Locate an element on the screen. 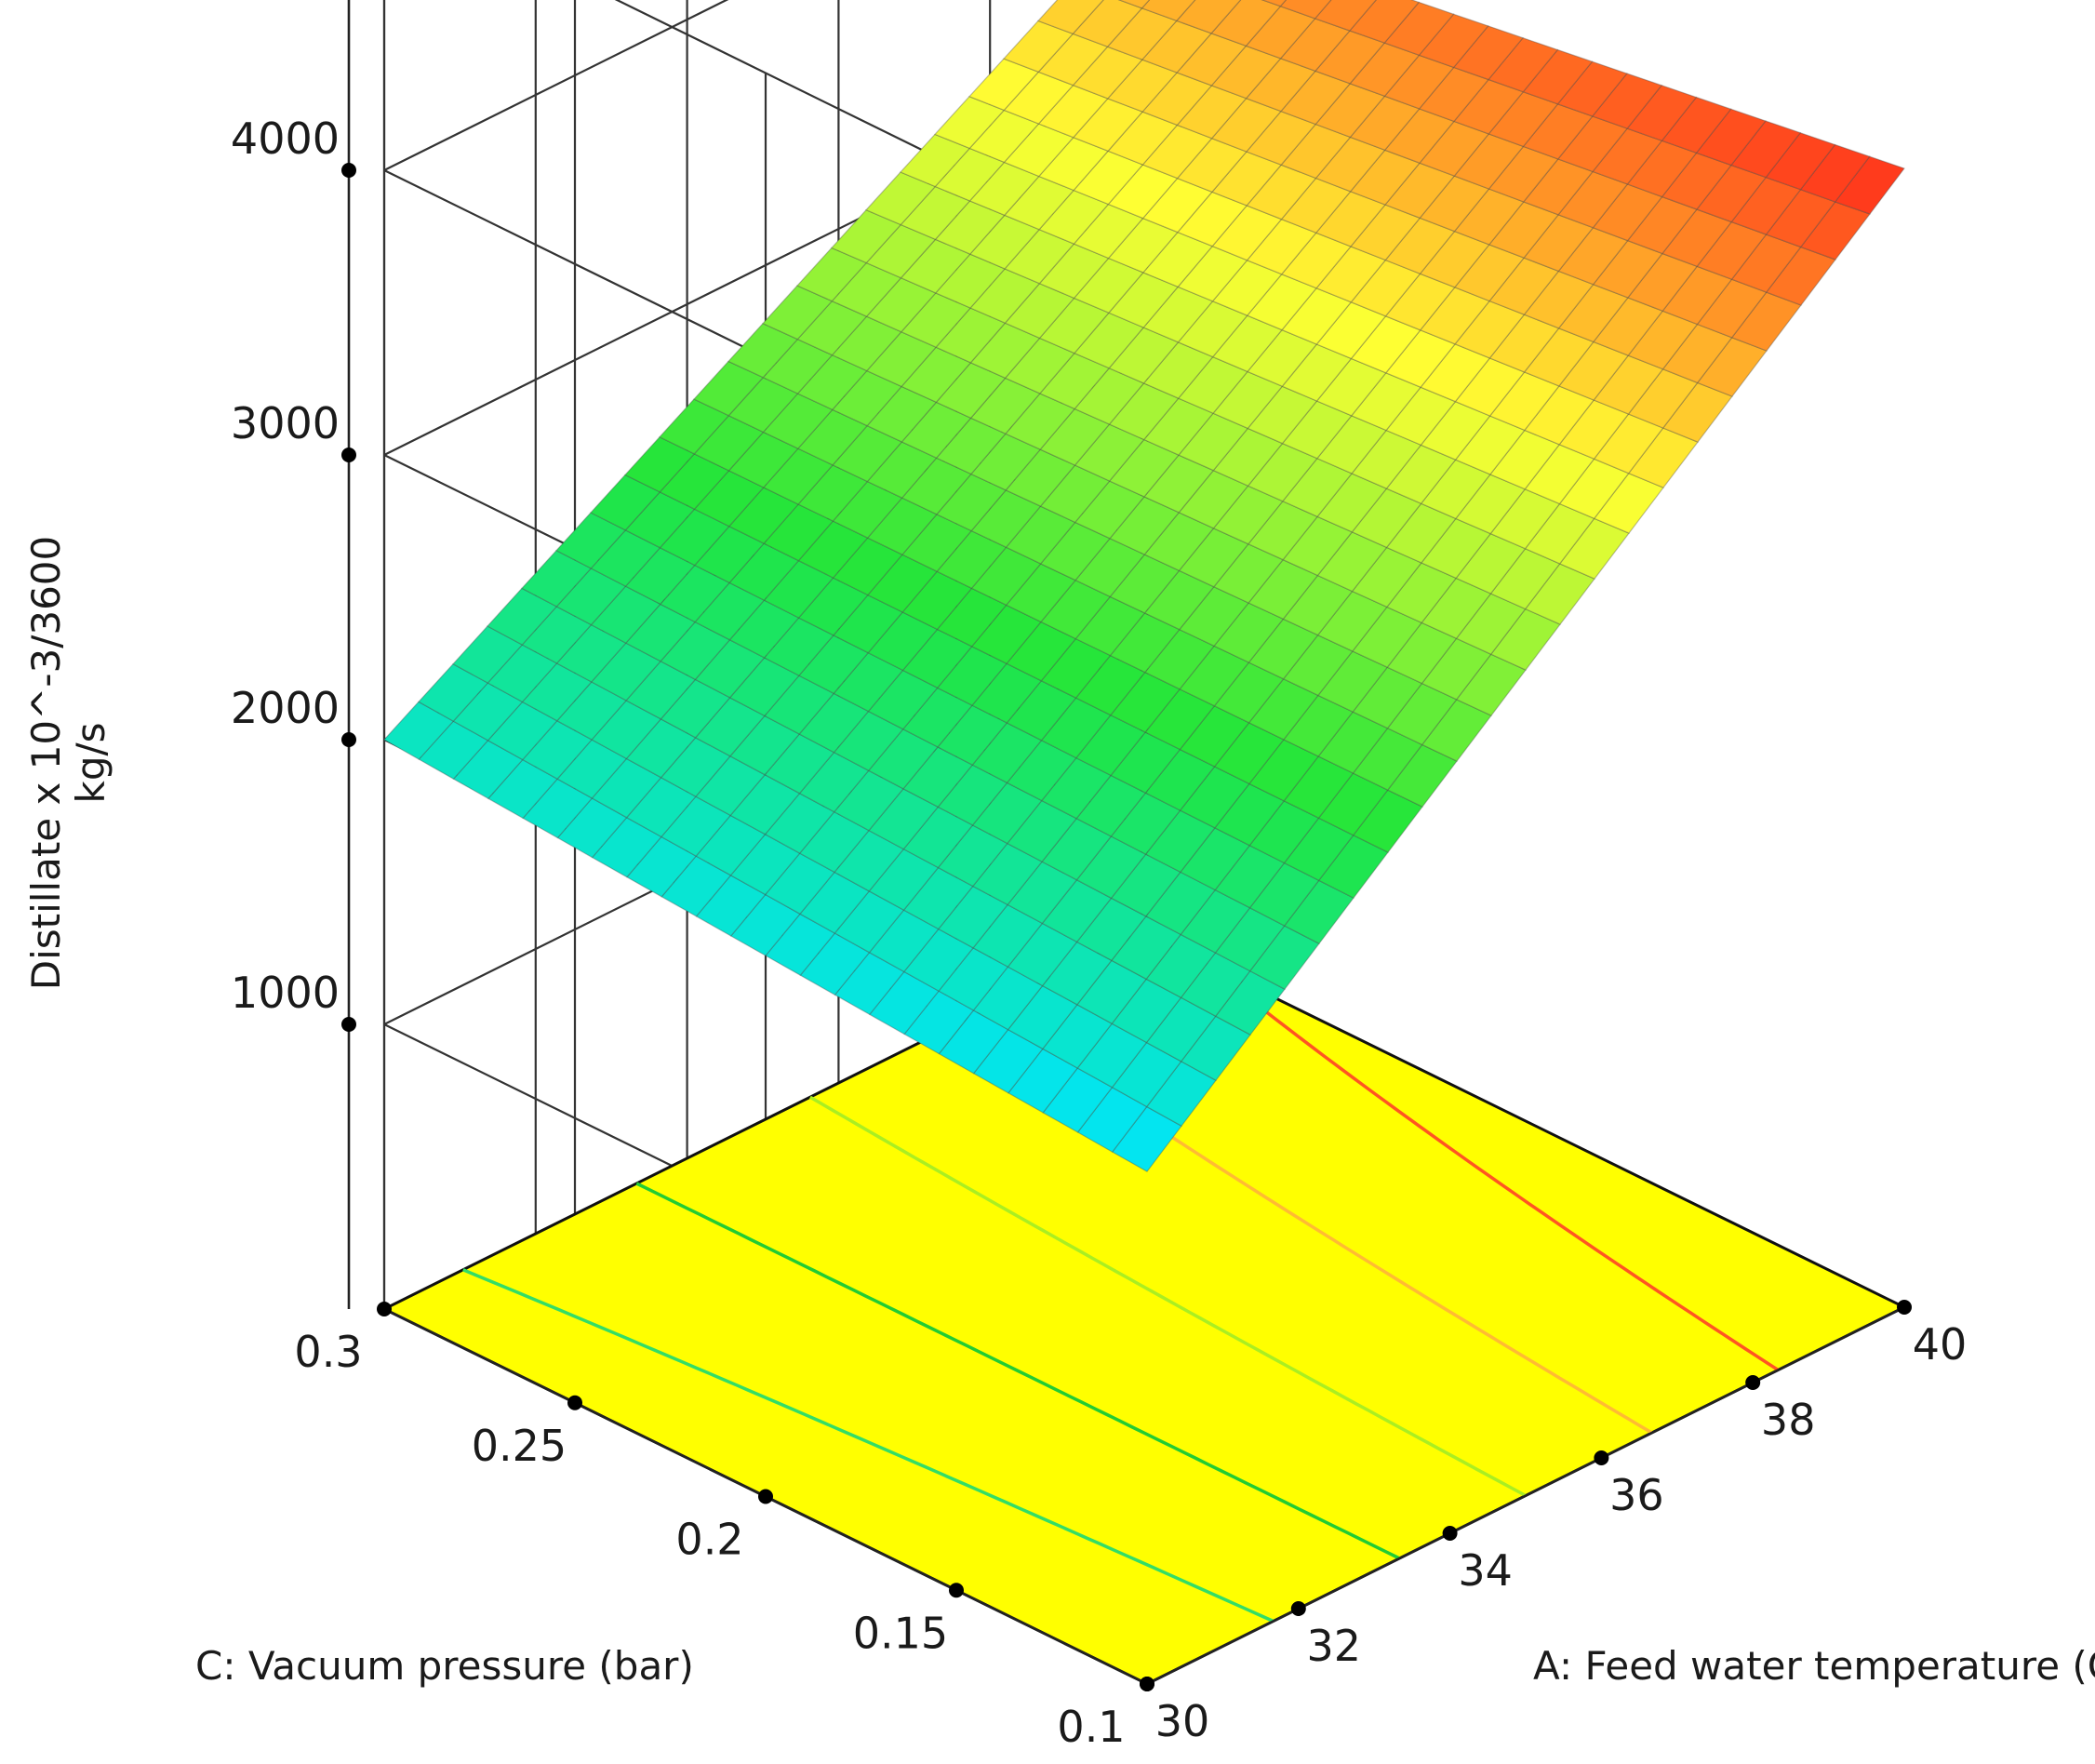 This screenshot has height=1764, width=2095. z-tick-label: 1000 is located at coordinates (285, 993).